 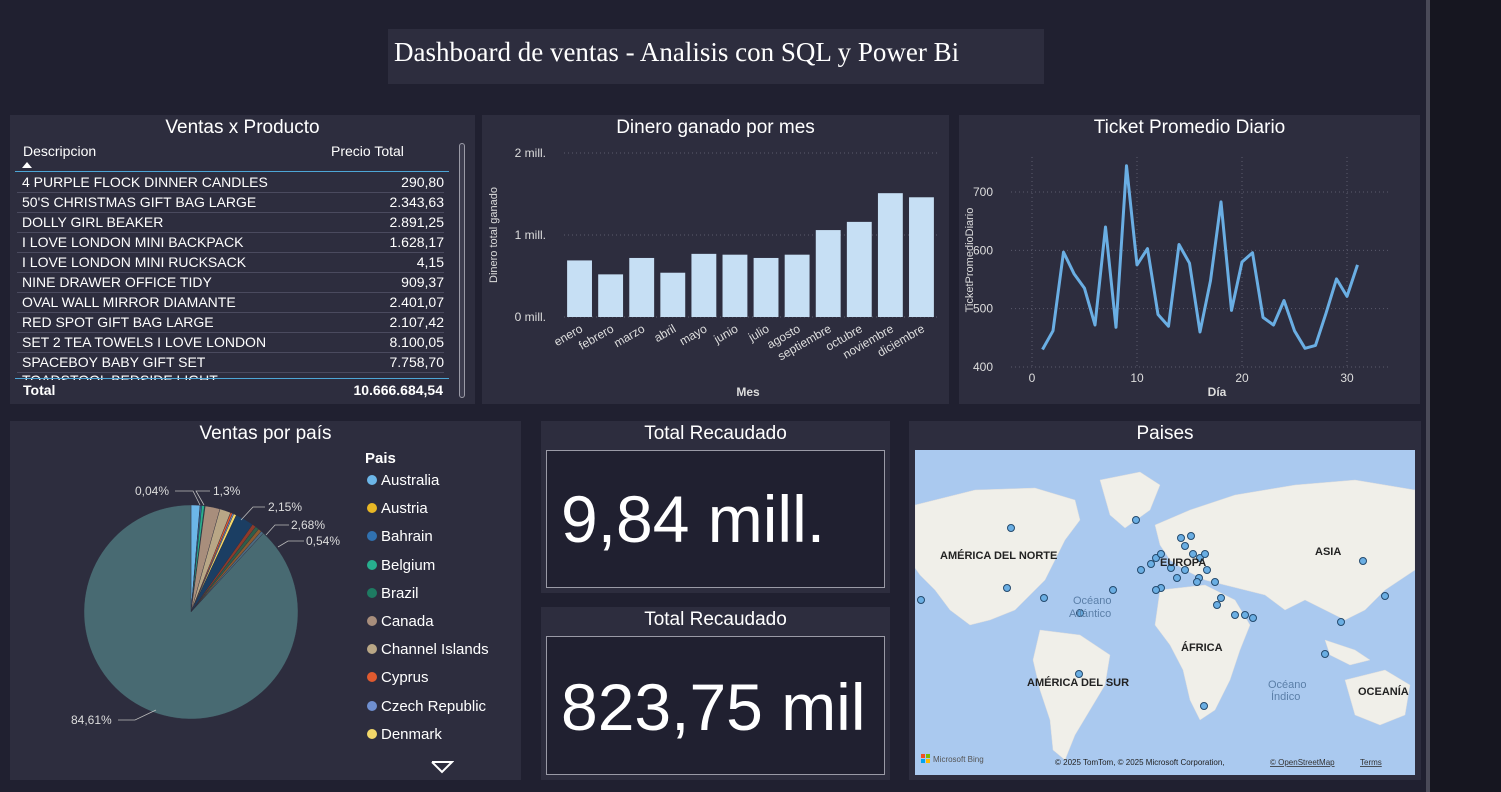 I want to click on row-value: 909,37, so click(x=422, y=282).